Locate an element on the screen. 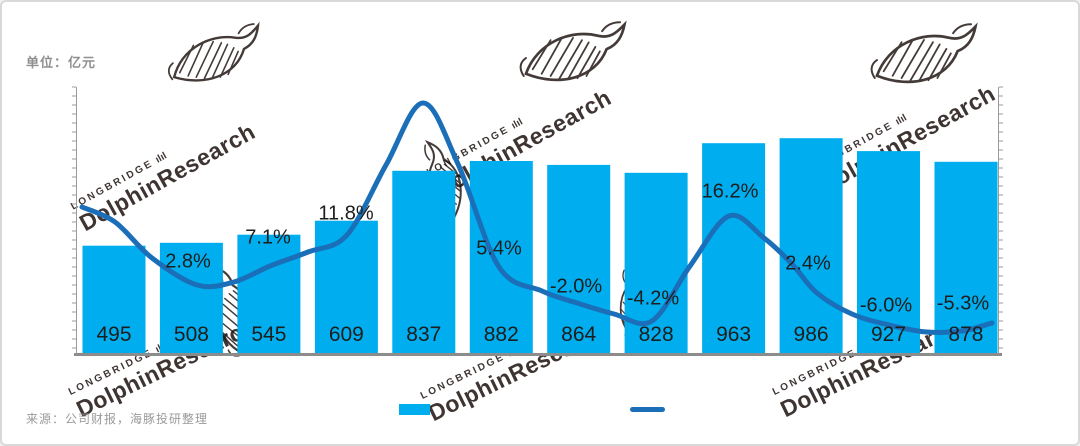  chart-legend is located at coordinates (540, 412).